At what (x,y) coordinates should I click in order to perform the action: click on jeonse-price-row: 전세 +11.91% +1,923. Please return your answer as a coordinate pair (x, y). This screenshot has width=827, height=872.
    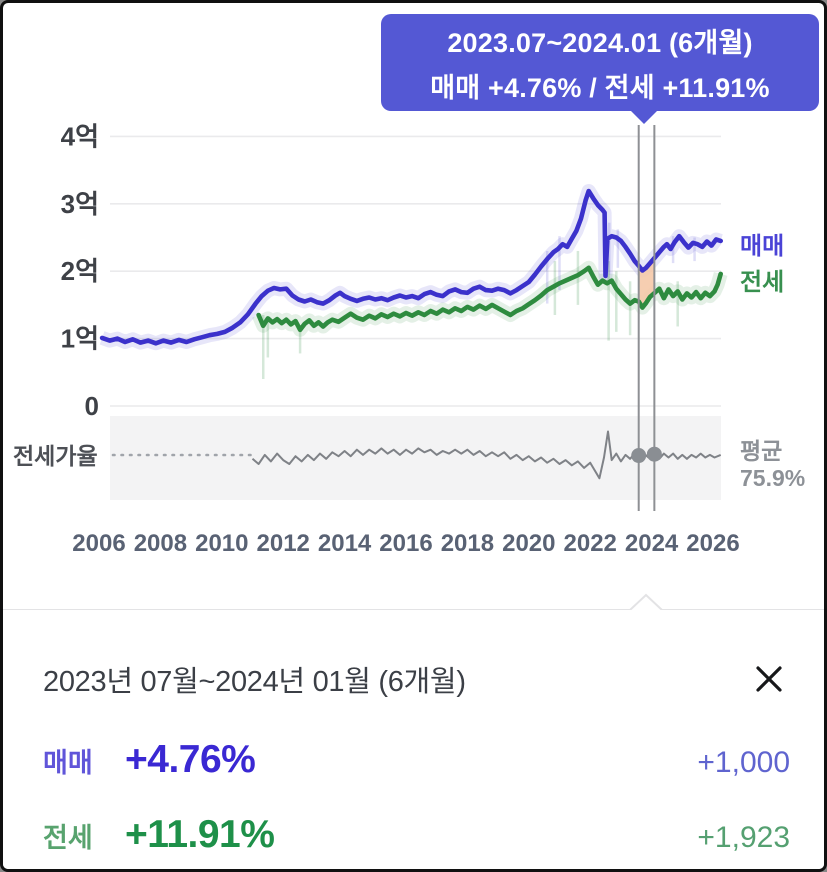
    Looking at the image, I should click on (416, 835).